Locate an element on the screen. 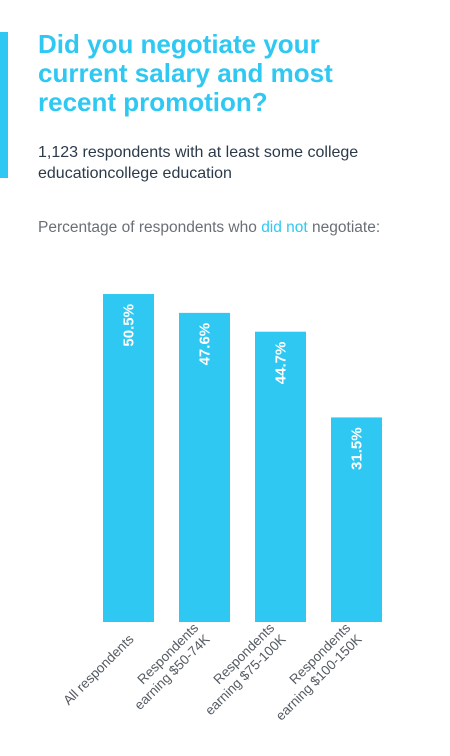  caption-text: Percentage of respondents who is located at coordinates (150, 227).